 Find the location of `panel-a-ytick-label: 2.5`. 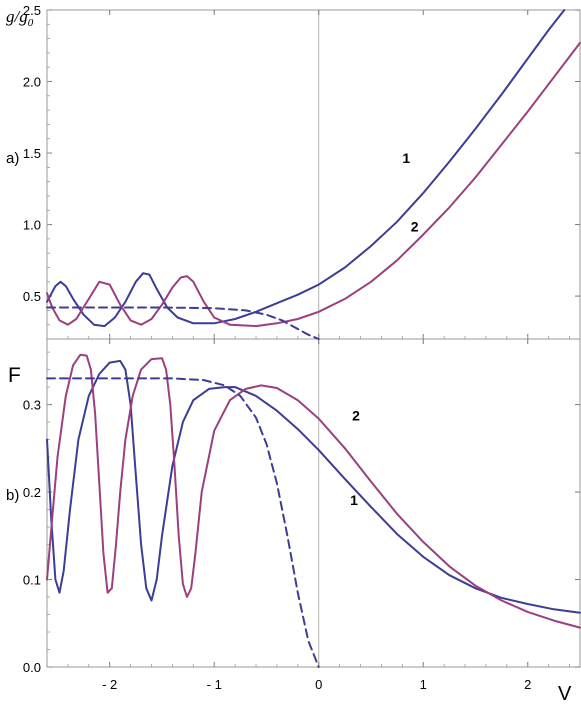

panel-a-ytick-label: 2.5 is located at coordinates (32, 10).